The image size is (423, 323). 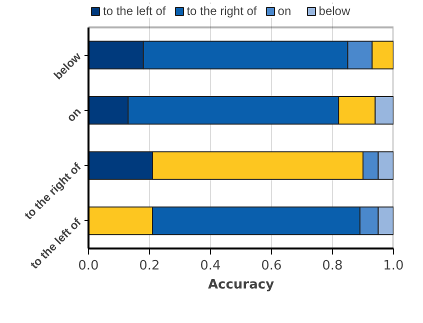 What do you see at coordinates (334, 11) in the screenshot?
I see `legend-label: below` at bounding box center [334, 11].